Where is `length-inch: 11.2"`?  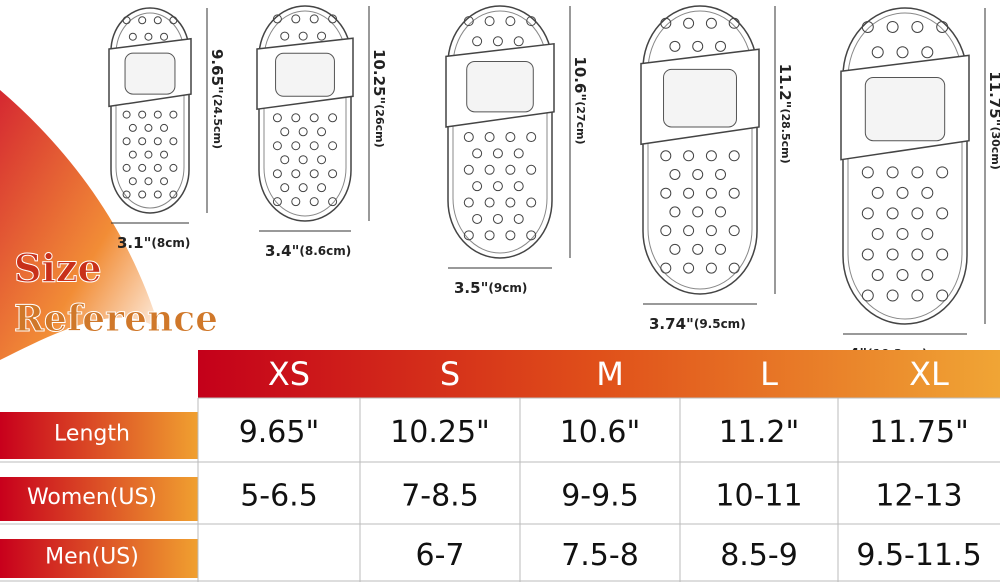
length-inch: 11.2" is located at coordinates (786, 86).